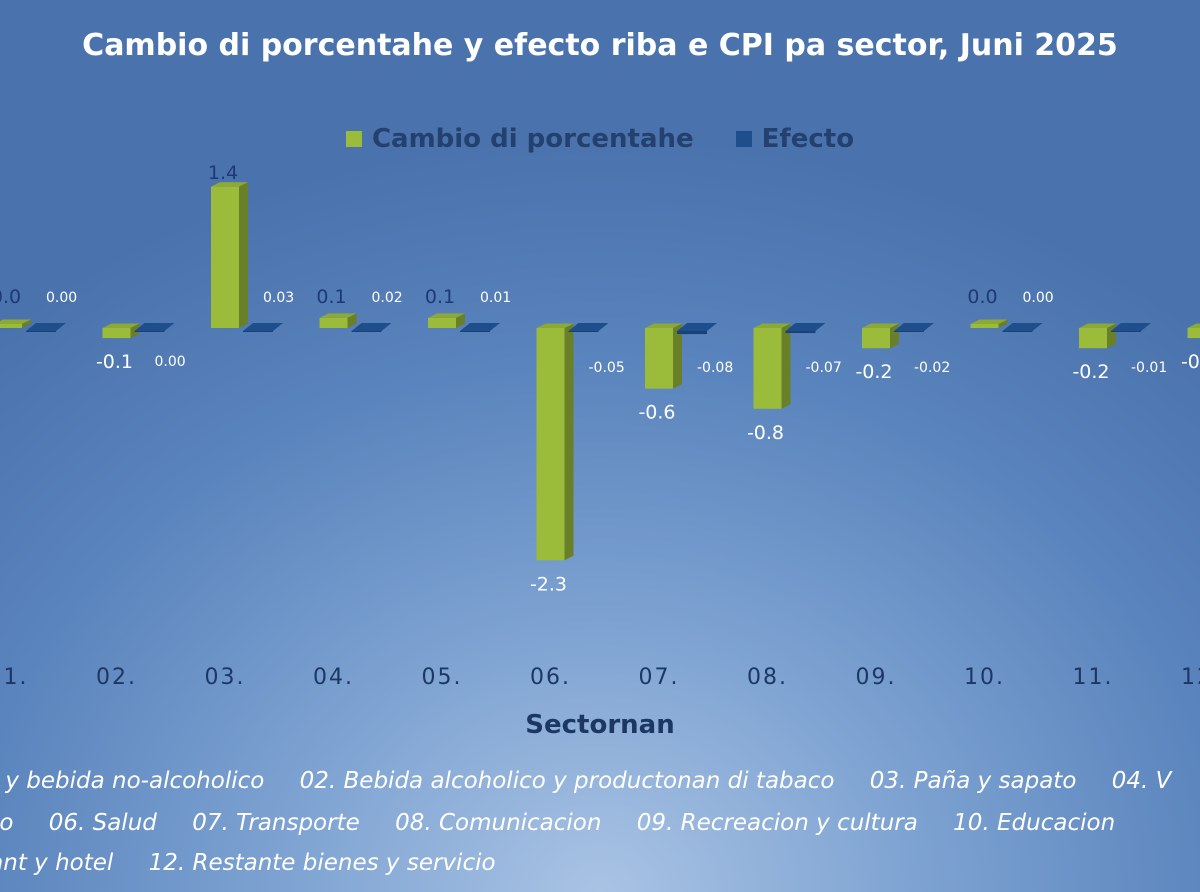  What do you see at coordinates (132, 781) in the screenshot?
I see `footnote-item: inida y bebida no-alcoholico` at bounding box center [132, 781].